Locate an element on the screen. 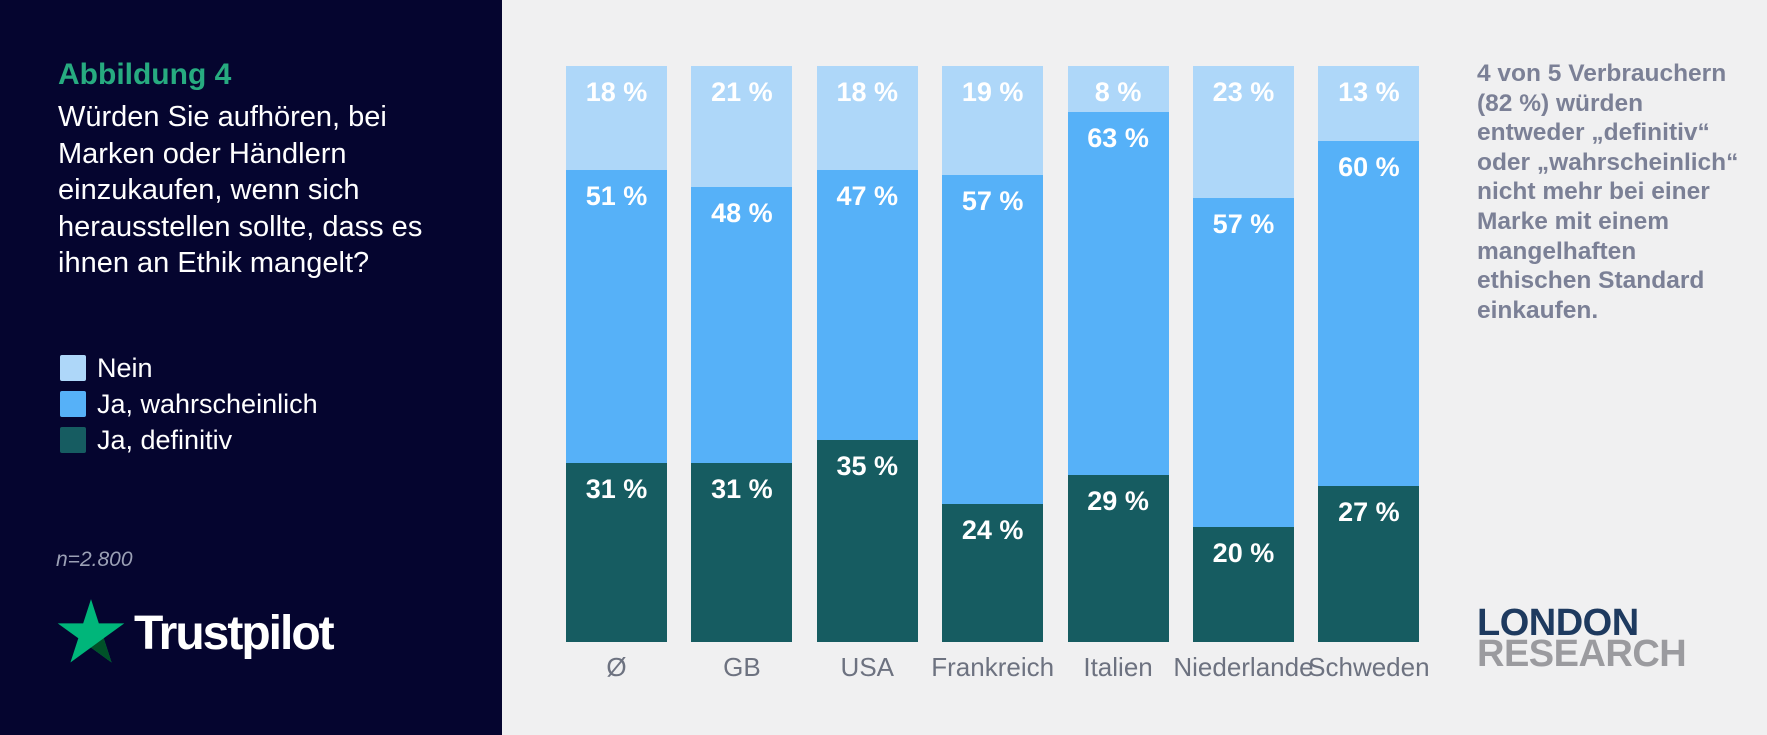 This screenshot has width=1767, height=735. bar-segment: 8 % is located at coordinates (1118, 89).